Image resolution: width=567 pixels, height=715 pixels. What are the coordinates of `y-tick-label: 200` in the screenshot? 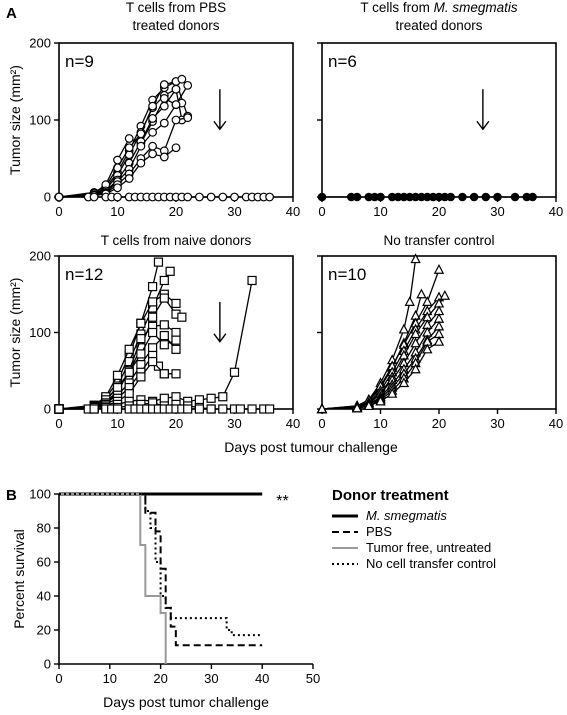 It's located at (40, 43).